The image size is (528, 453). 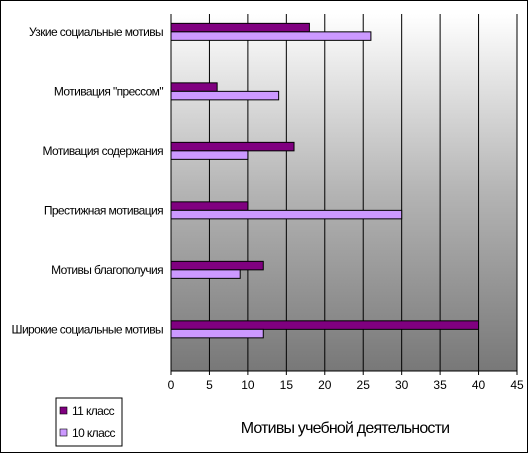 What do you see at coordinates (346, 381) in the screenshot?
I see `x-ticks: 0 5 10 15 20 25 30 35 40 45` at bounding box center [346, 381].